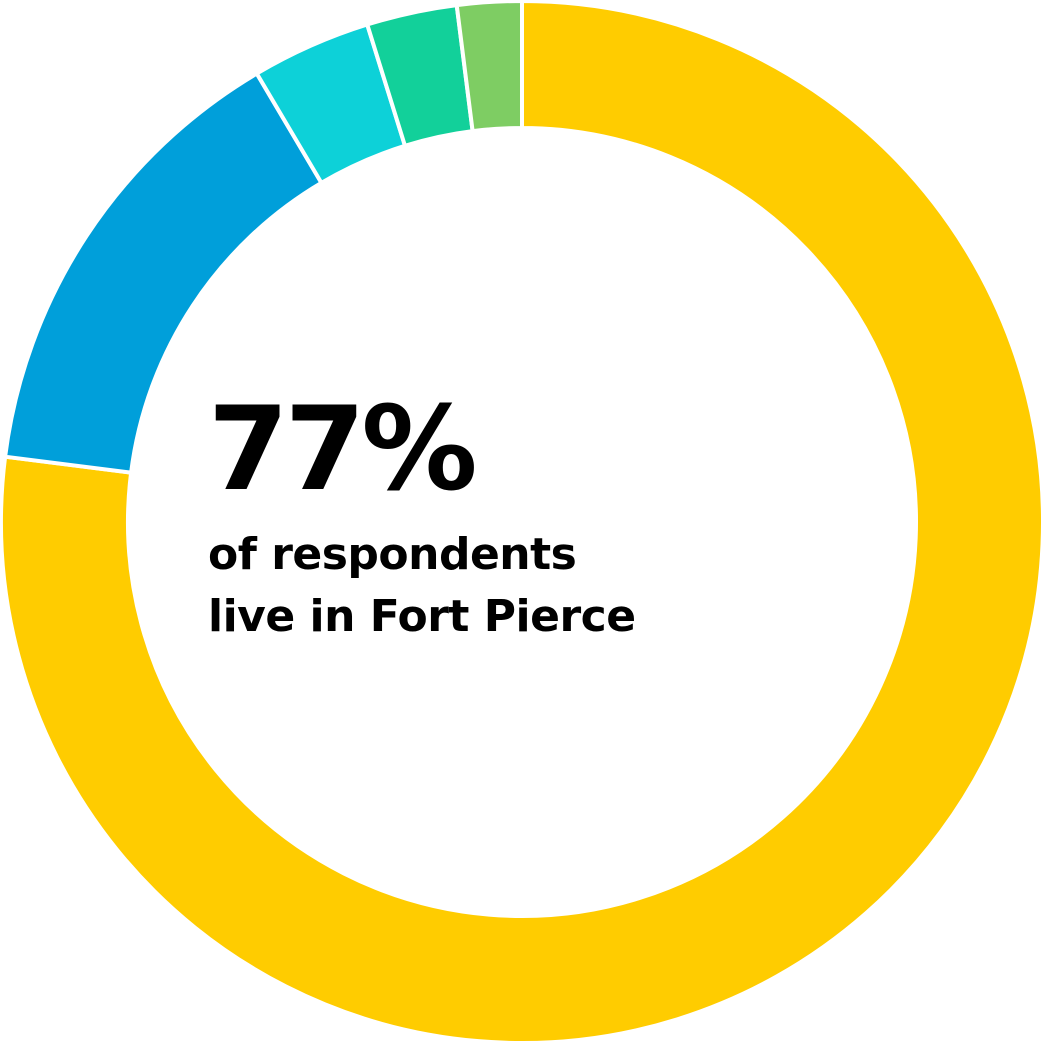  I want to click on highlight-percent: 77%, so click(343, 449).